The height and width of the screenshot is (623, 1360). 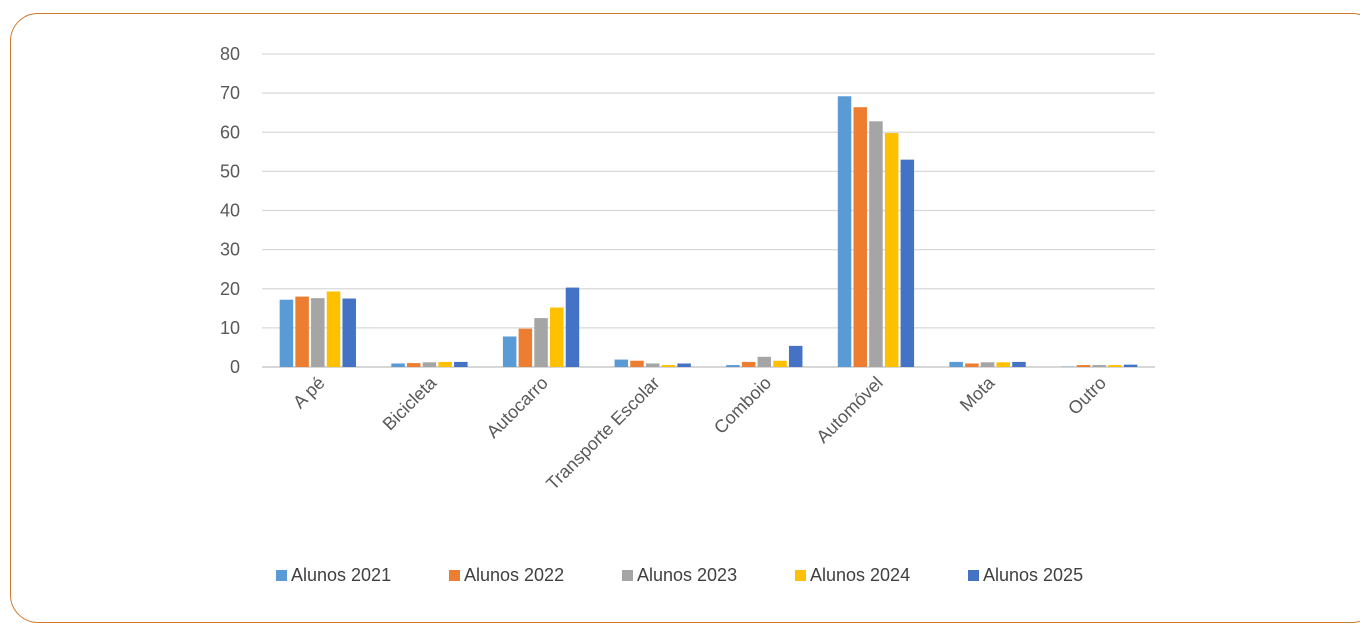 I want to click on legend-label: Alunos 2021, so click(x=341, y=575).